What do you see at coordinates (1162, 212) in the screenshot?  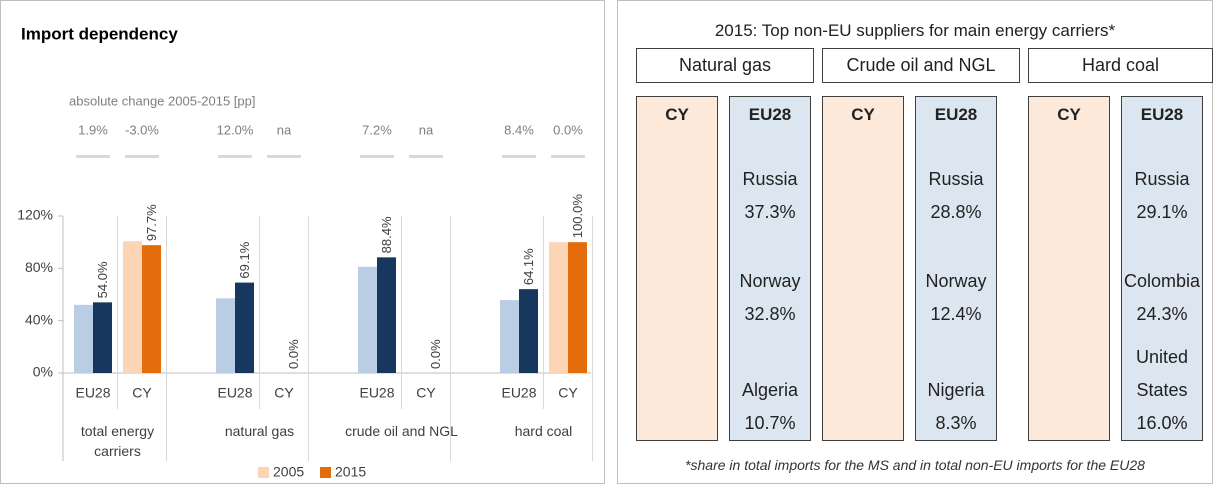 I see `share: 29.1%` at bounding box center [1162, 212].